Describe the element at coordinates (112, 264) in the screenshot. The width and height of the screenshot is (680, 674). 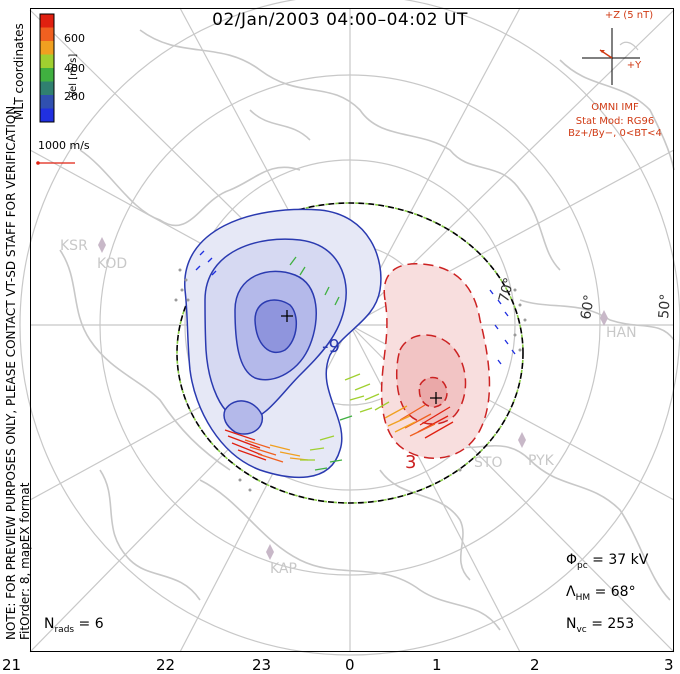
I see `station-kod: KOD` at that location.